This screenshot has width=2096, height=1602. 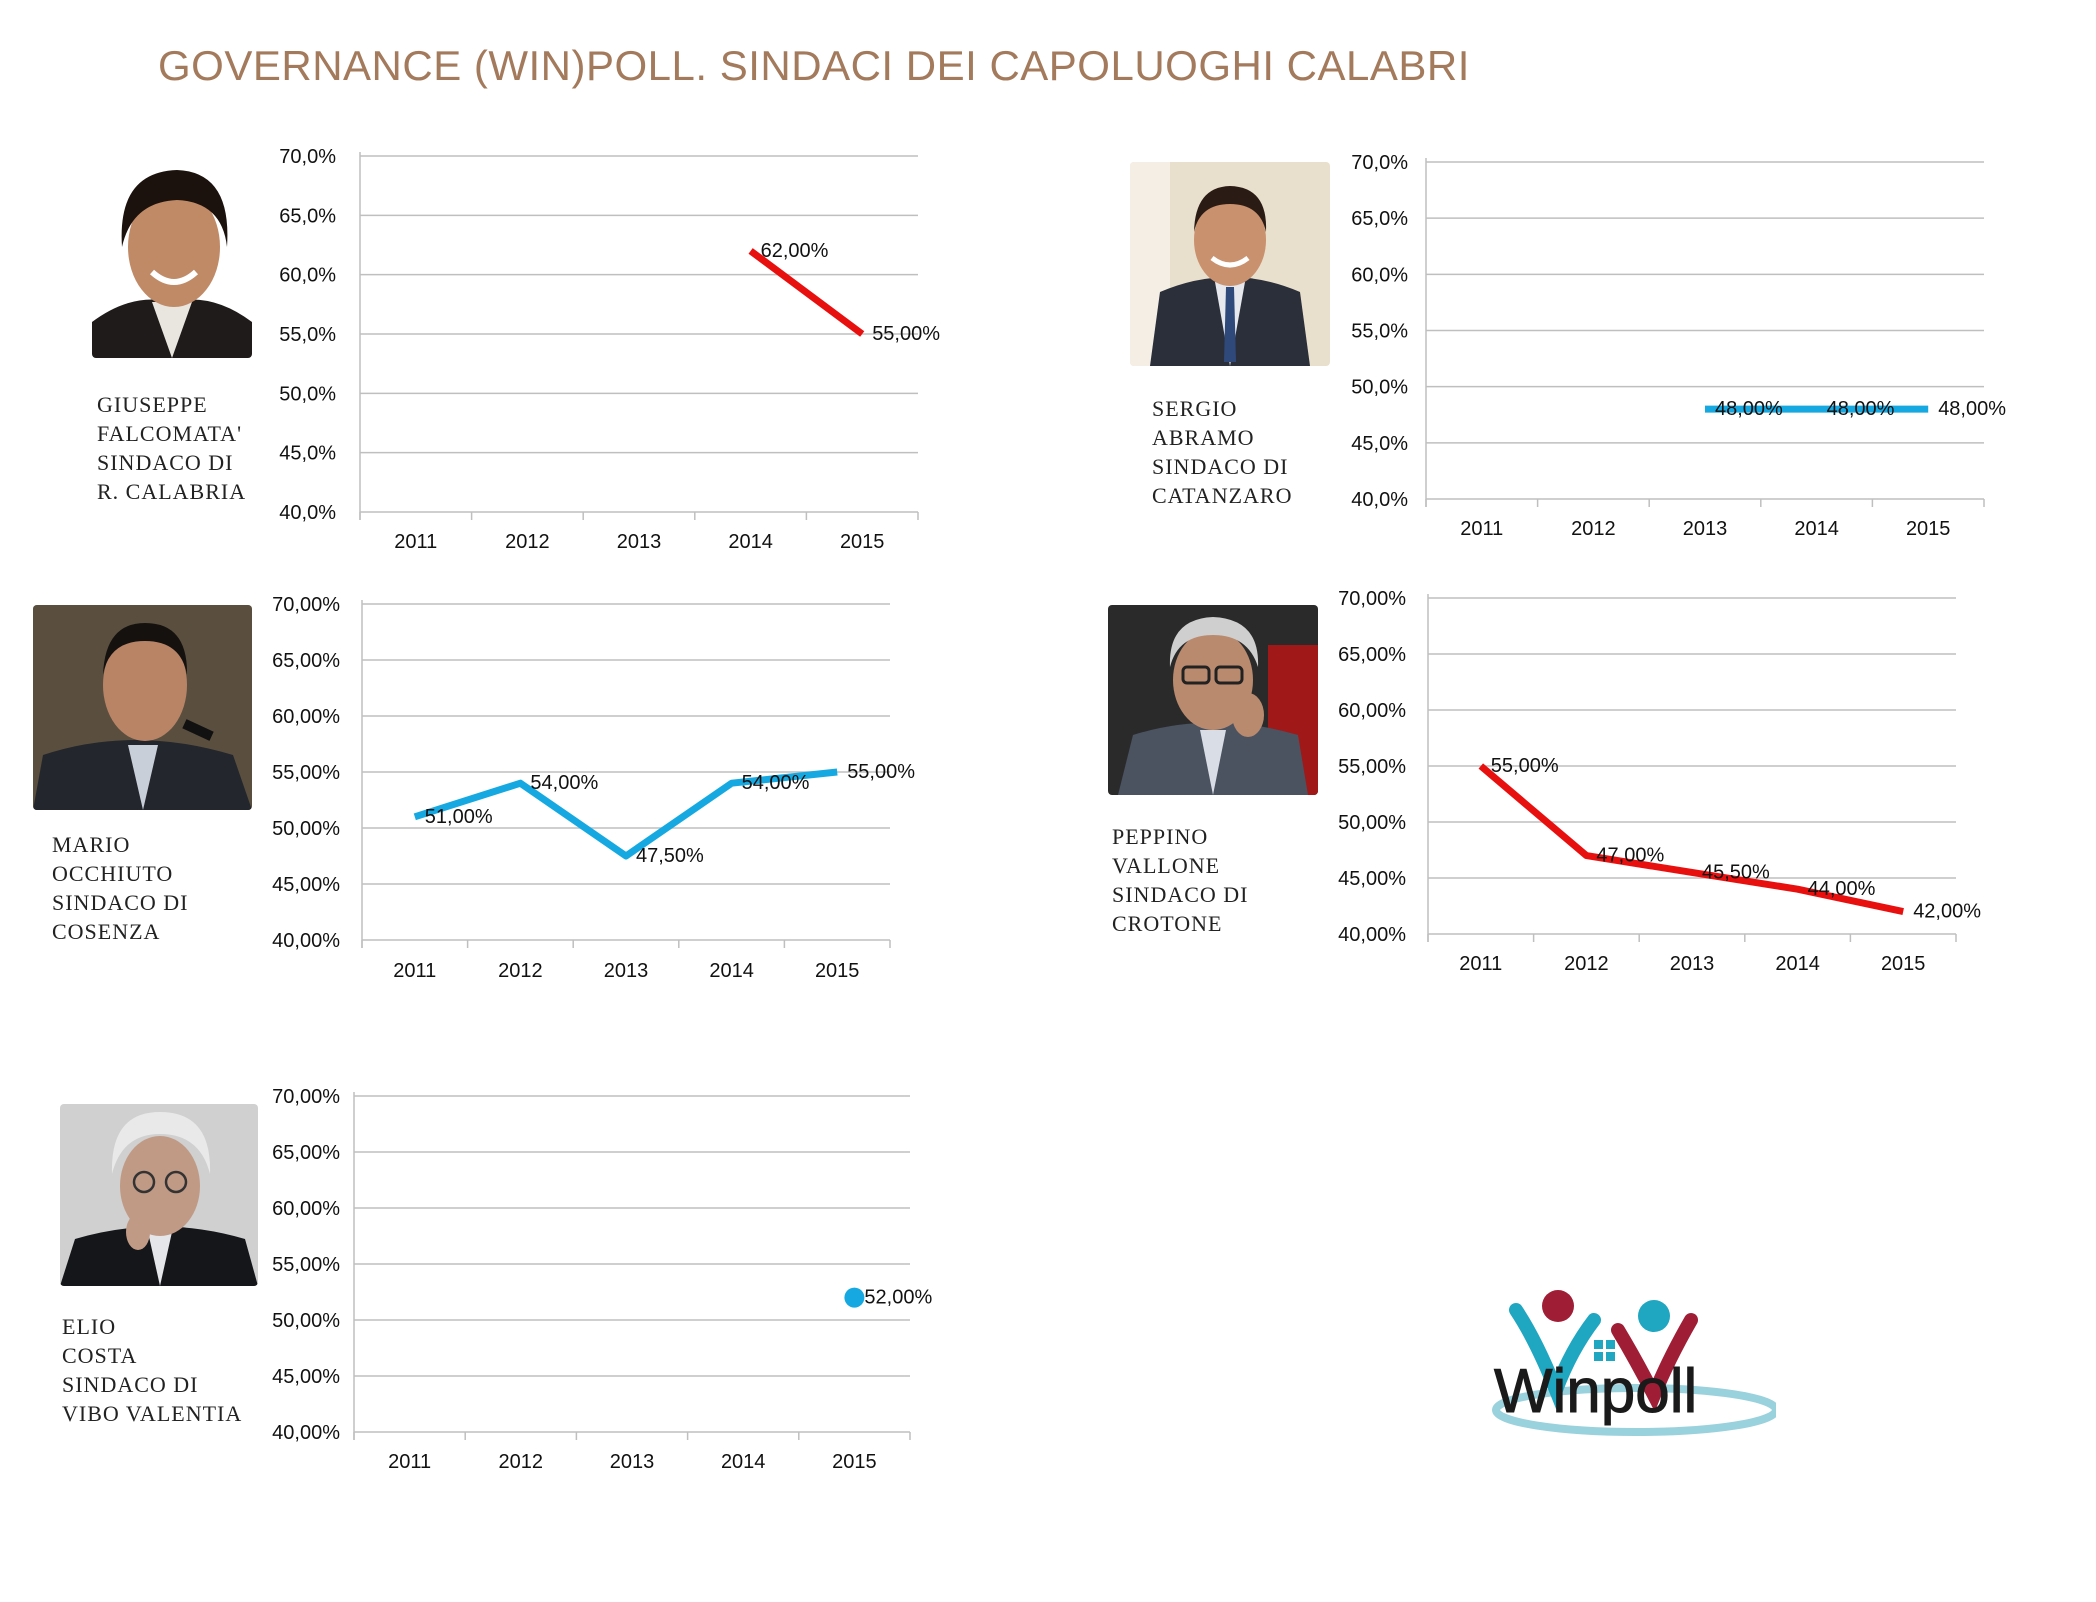 I want to click on data-label: 44,00%, so click(x=1842, y=889).